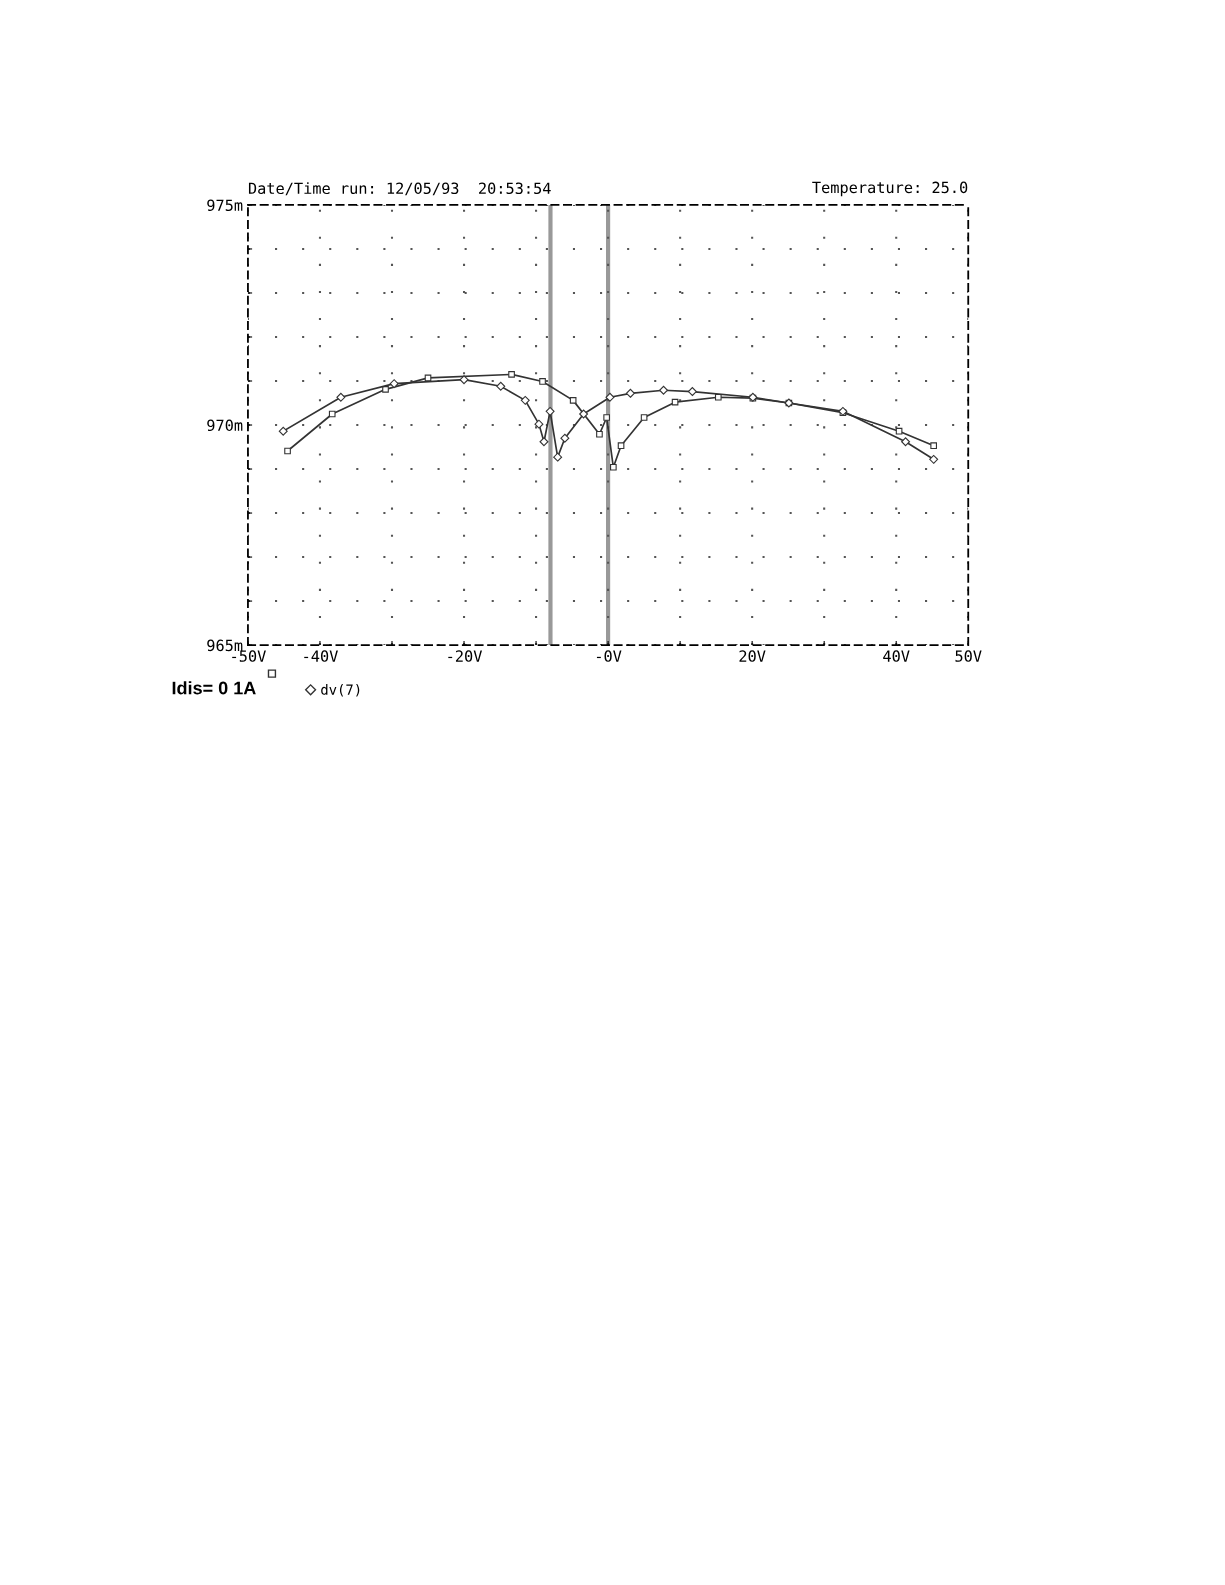 The width and height of the screenshot is (1225, 1585). What do you see at coordinates (968, 656) in the screenshot?
I see `x-tick-label: 50V` at bounding box center [968, 656].